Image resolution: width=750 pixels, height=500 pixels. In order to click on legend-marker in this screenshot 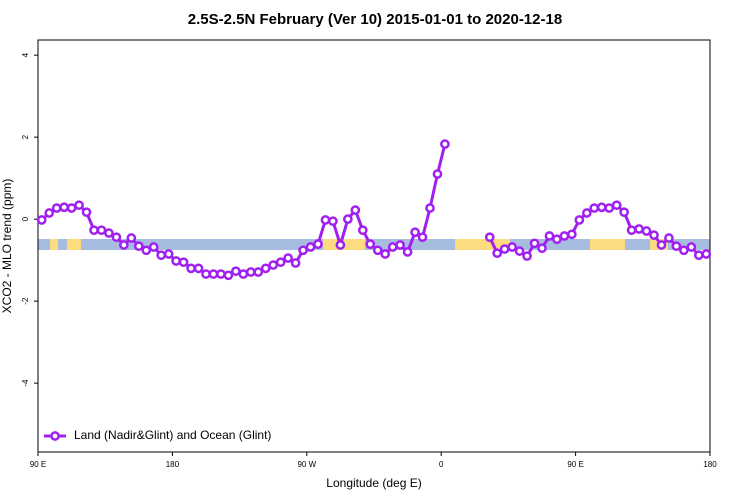, I will do `click(55, 436)`.